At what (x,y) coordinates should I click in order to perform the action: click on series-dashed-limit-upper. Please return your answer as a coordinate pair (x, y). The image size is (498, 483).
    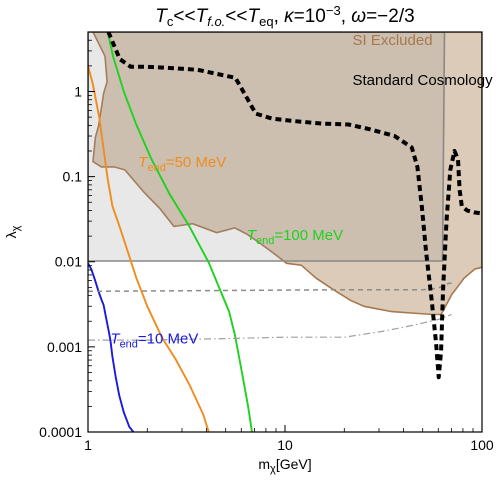
    Looking at the image, I should click on (270, 287).